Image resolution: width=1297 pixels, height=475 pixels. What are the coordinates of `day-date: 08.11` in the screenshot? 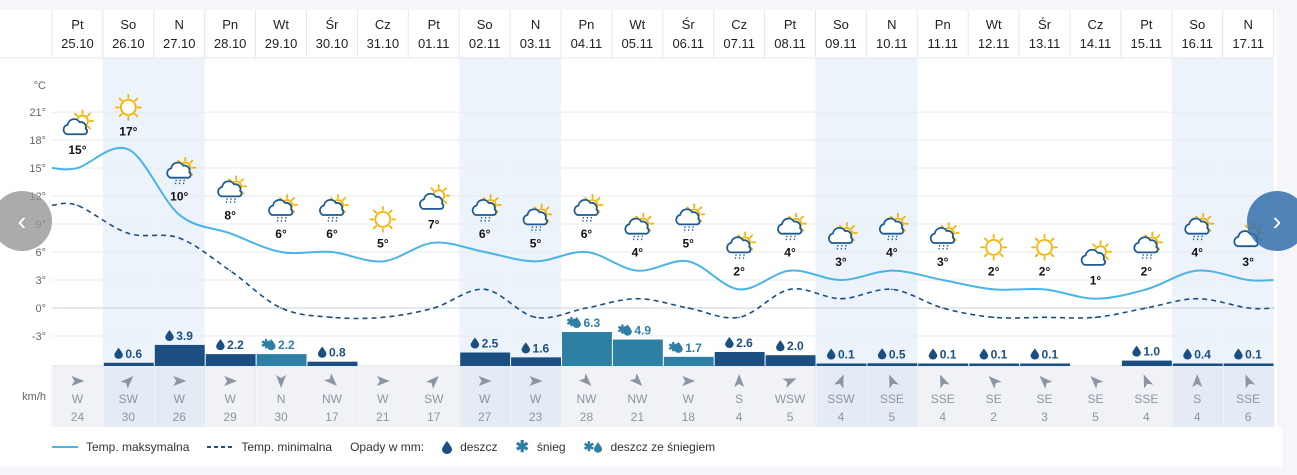 It's located at (790, 43).